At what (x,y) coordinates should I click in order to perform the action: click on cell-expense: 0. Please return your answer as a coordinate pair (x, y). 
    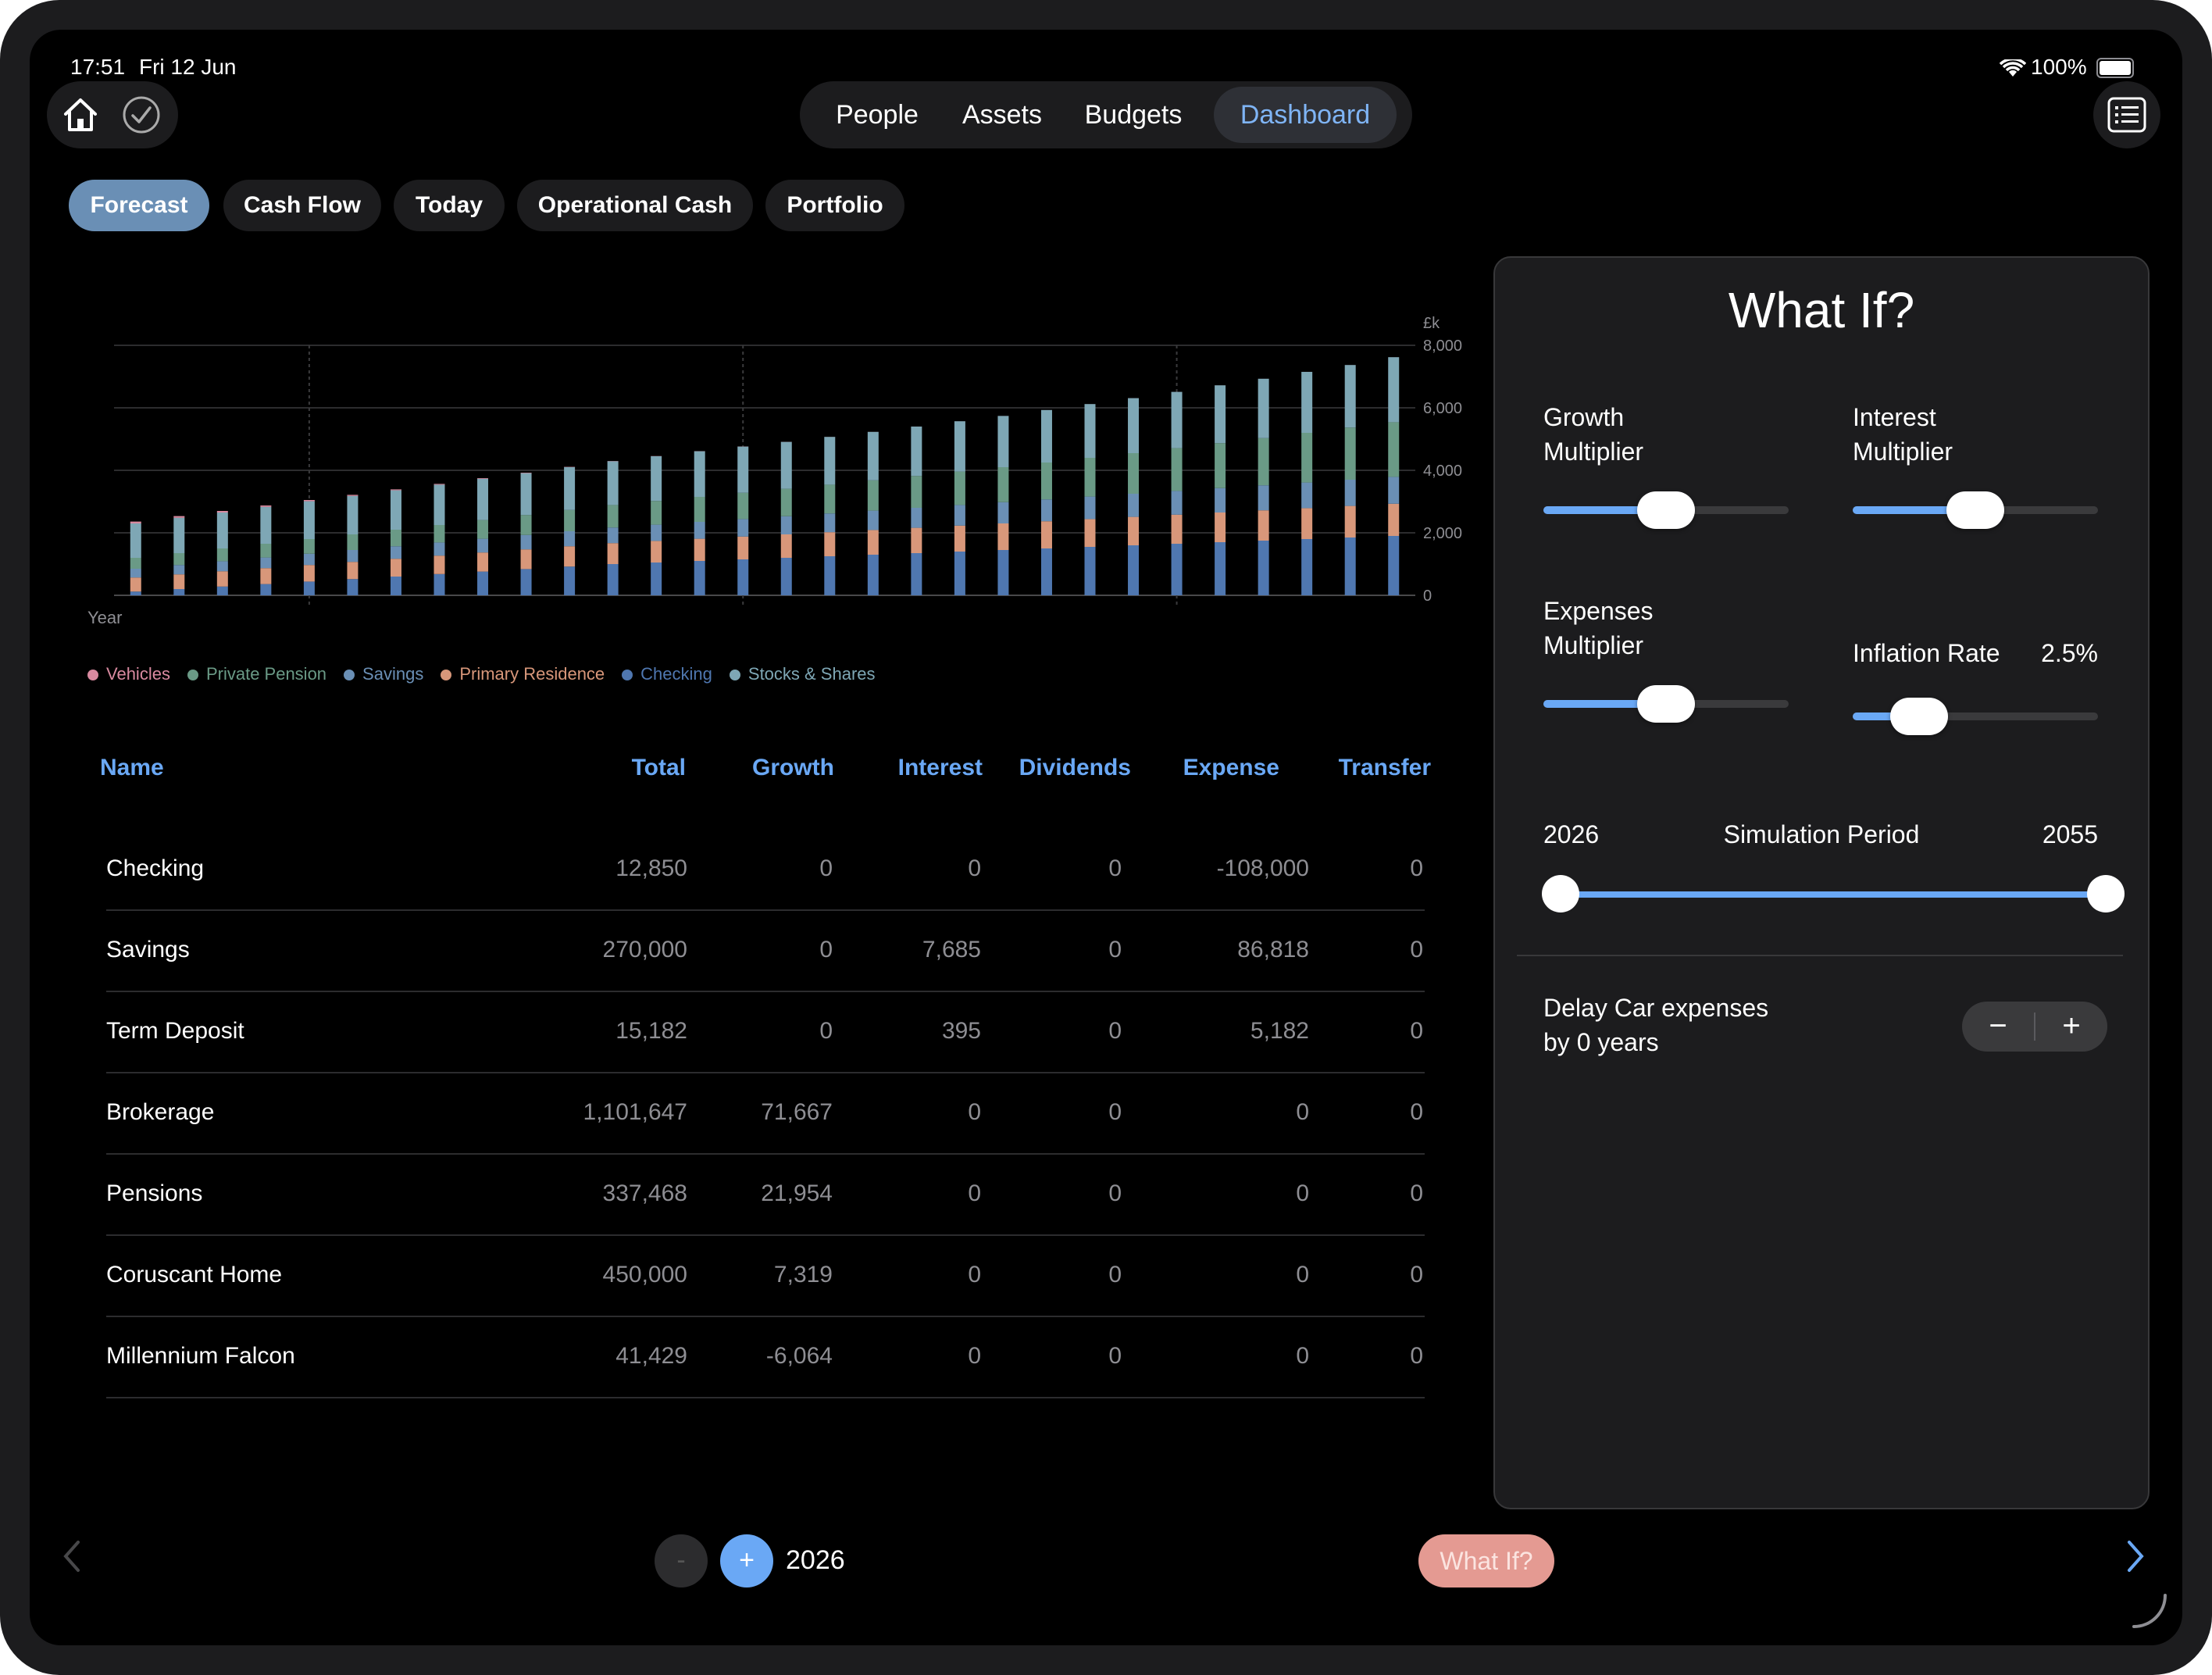
    Looking at the image, I should click on (1302, 1356).